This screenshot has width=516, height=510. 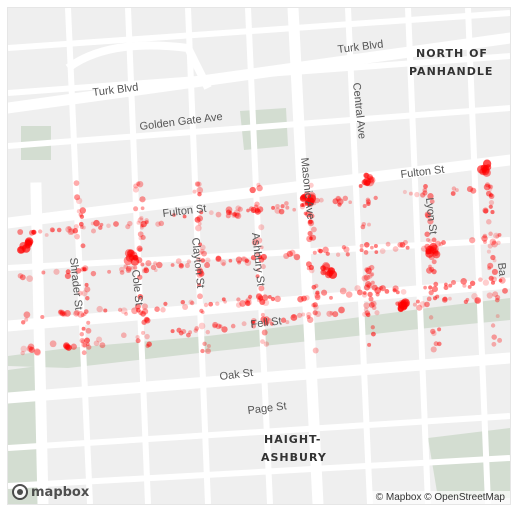 What do you see at coordinates (50, 492) in the screenshot?
I see `mapbox-logo: mapbox` at bounding box center [50, 492].